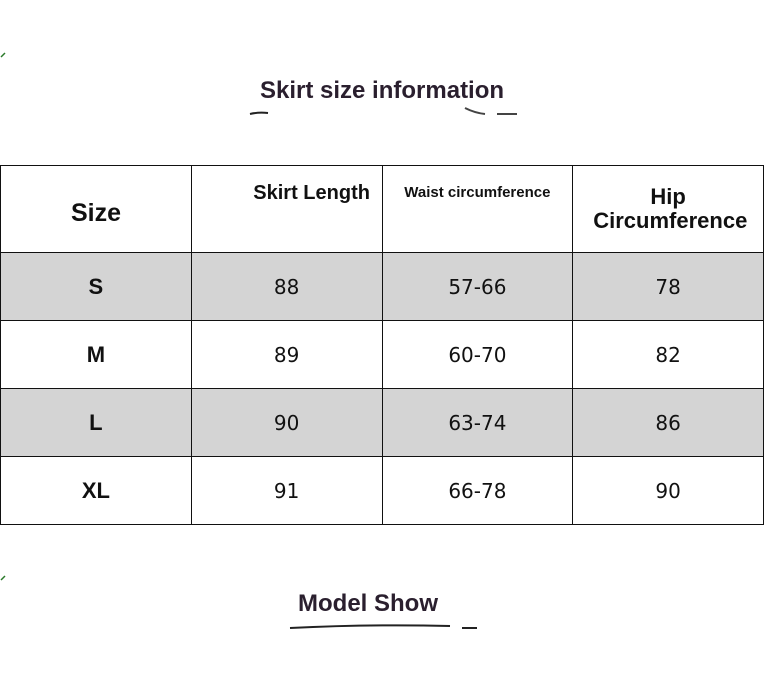 This screenshot has width=765, height=673. Describe the element at coordinates (668, 422) in the screenshot. I see `value-cell: 86` at that location.